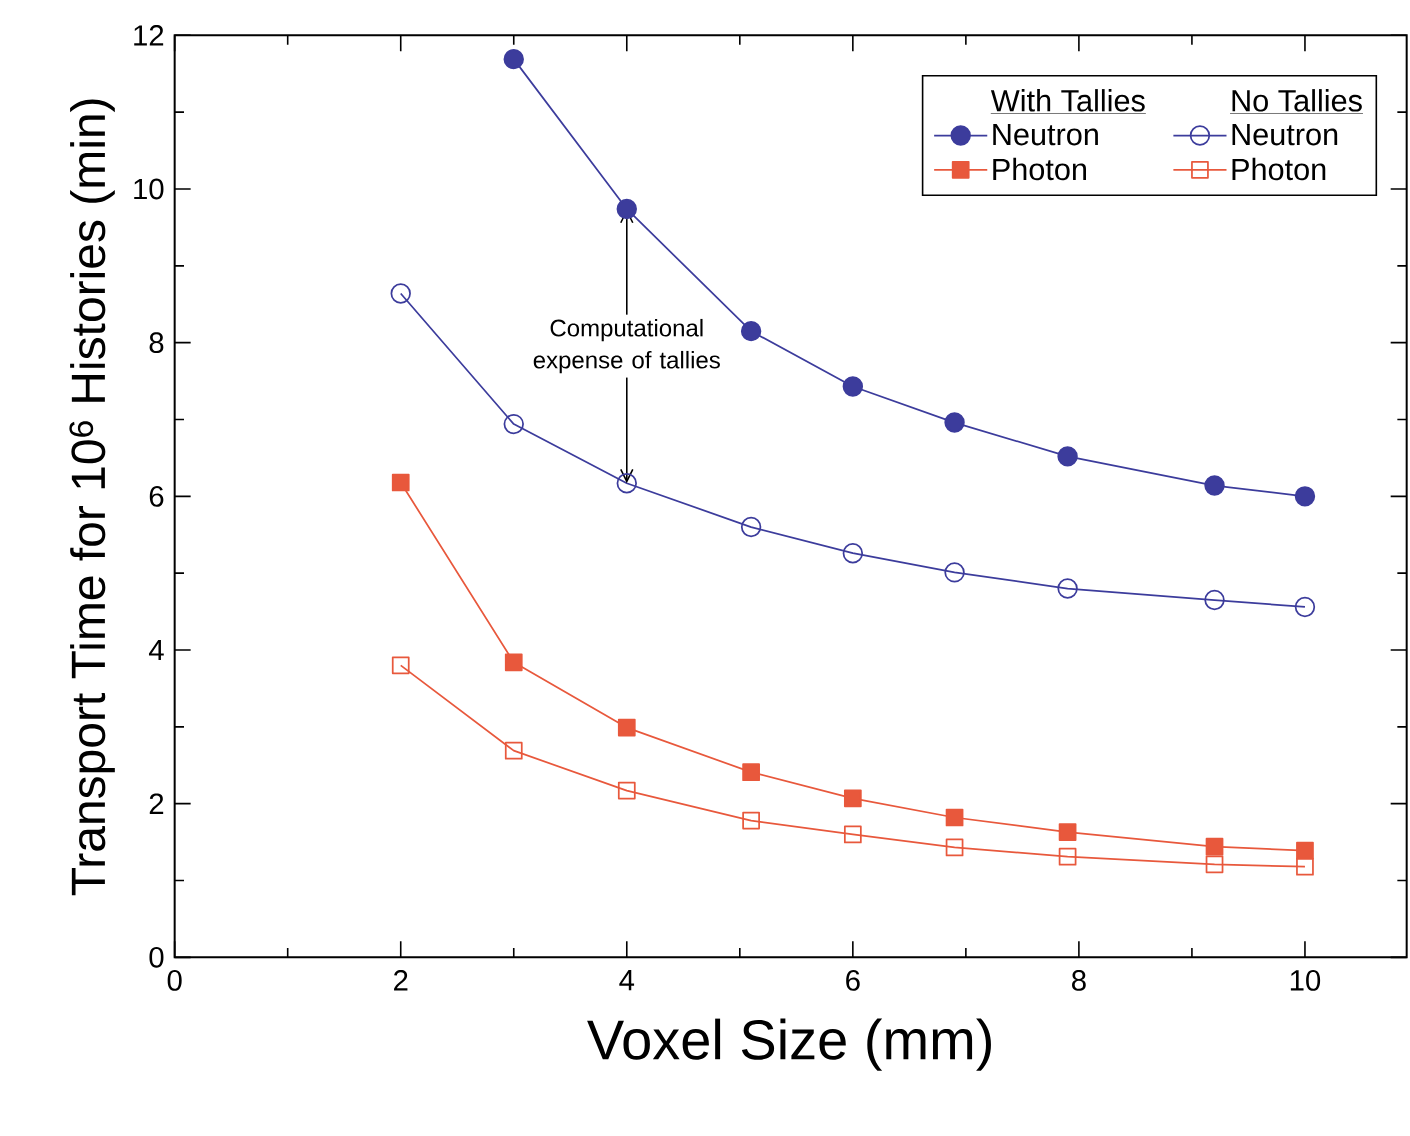 Image resolution: width=1410 pixels, height=1136 pixels. I want to click on y-tick-label: 2, so click(156, 803).